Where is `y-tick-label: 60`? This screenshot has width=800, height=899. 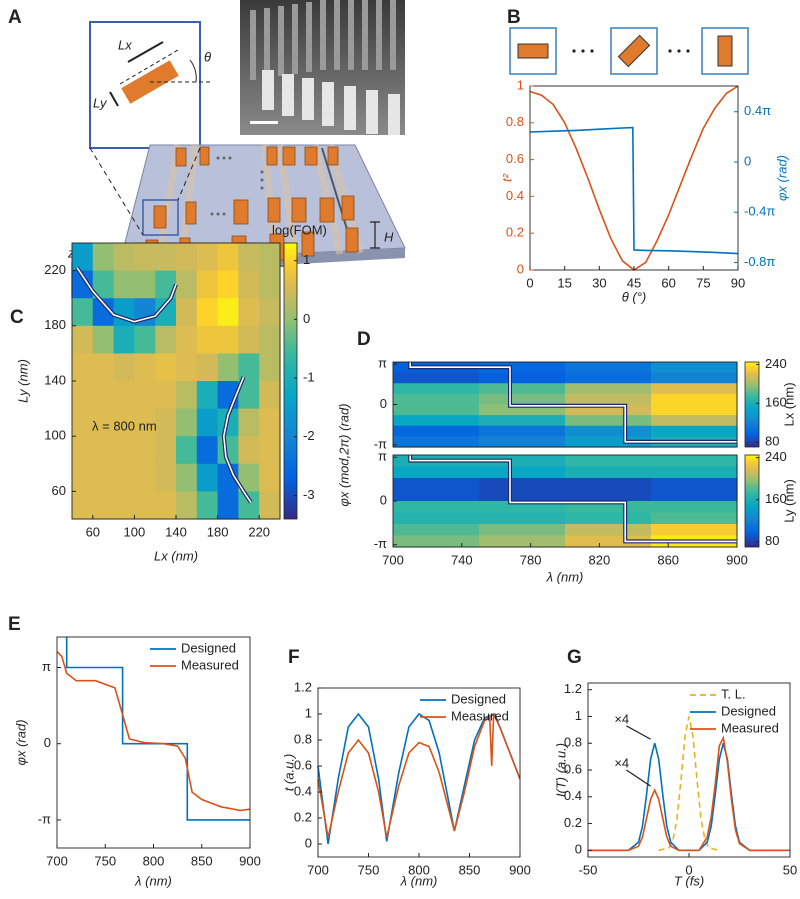
y-tick-label: 60 is located at coordinates (59, 490).